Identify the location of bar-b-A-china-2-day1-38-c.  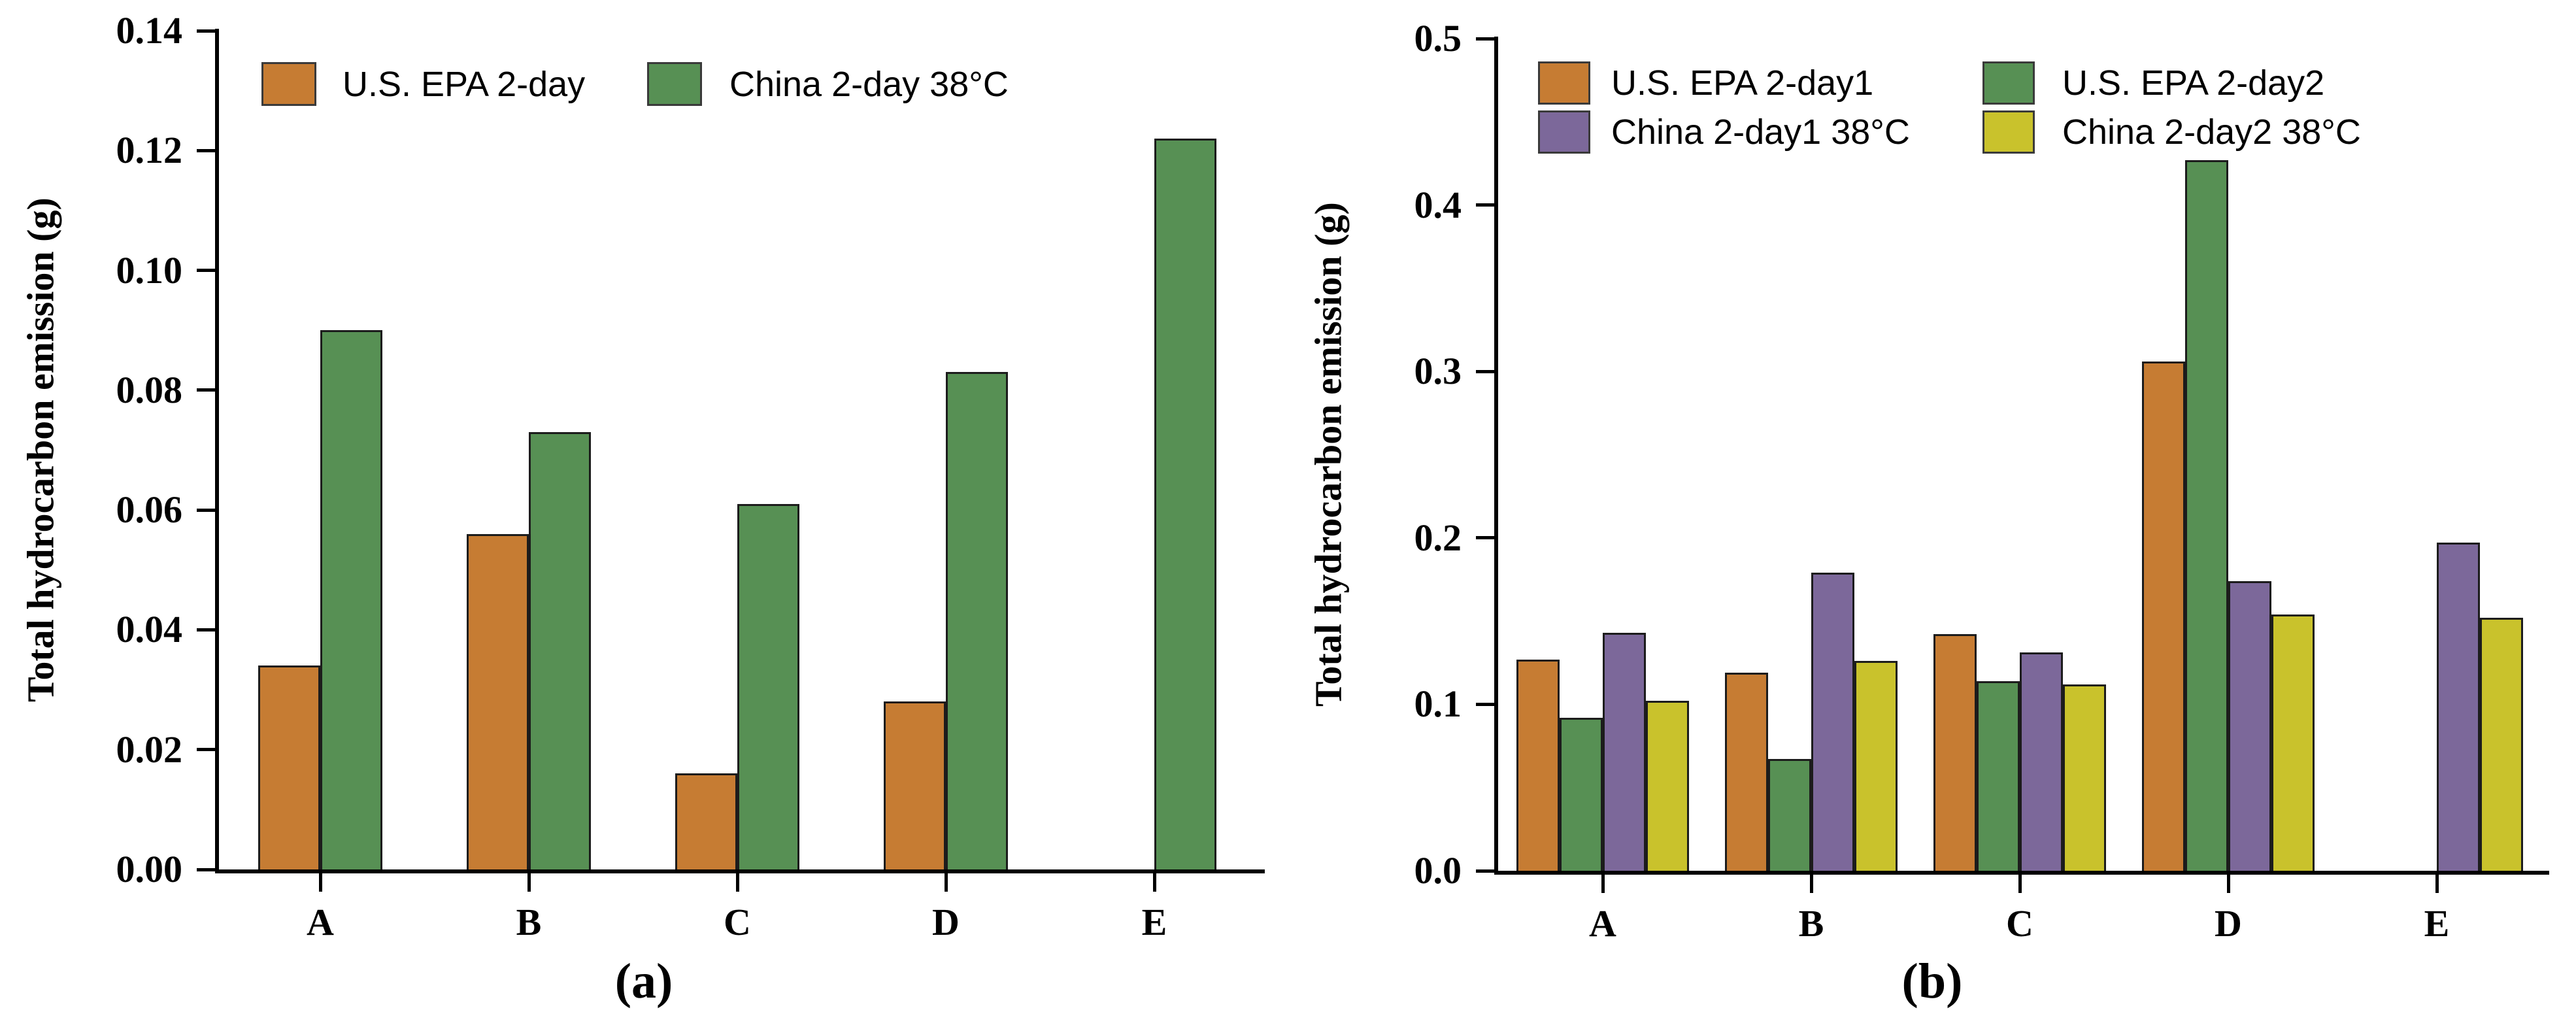
(1624, 753).